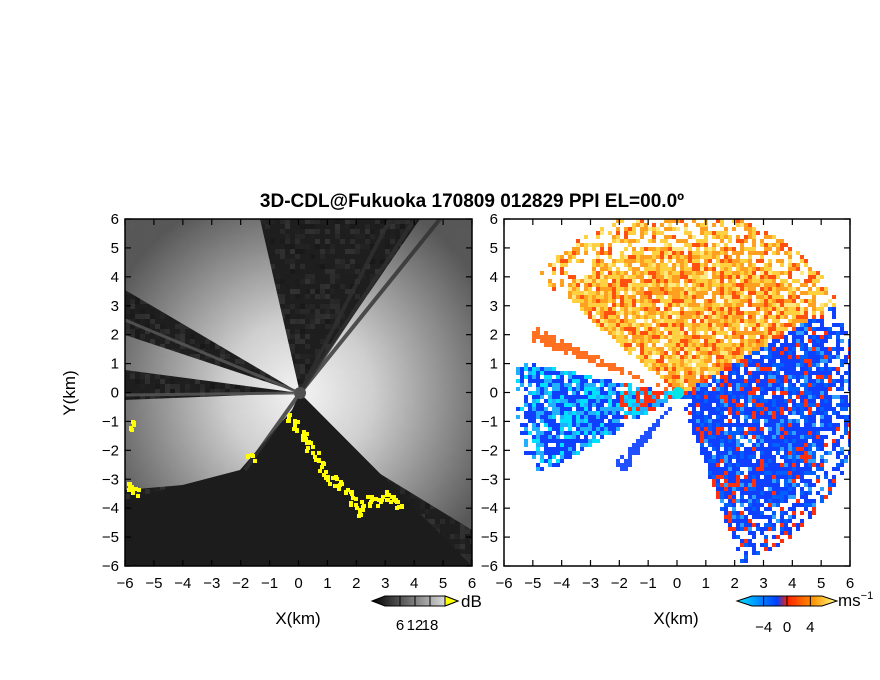 This screenshot has width=880, height=680. Describe the element at coordinates (69, 392) in the screenshot. I see `y-axis-label: Y(km)` at that location.